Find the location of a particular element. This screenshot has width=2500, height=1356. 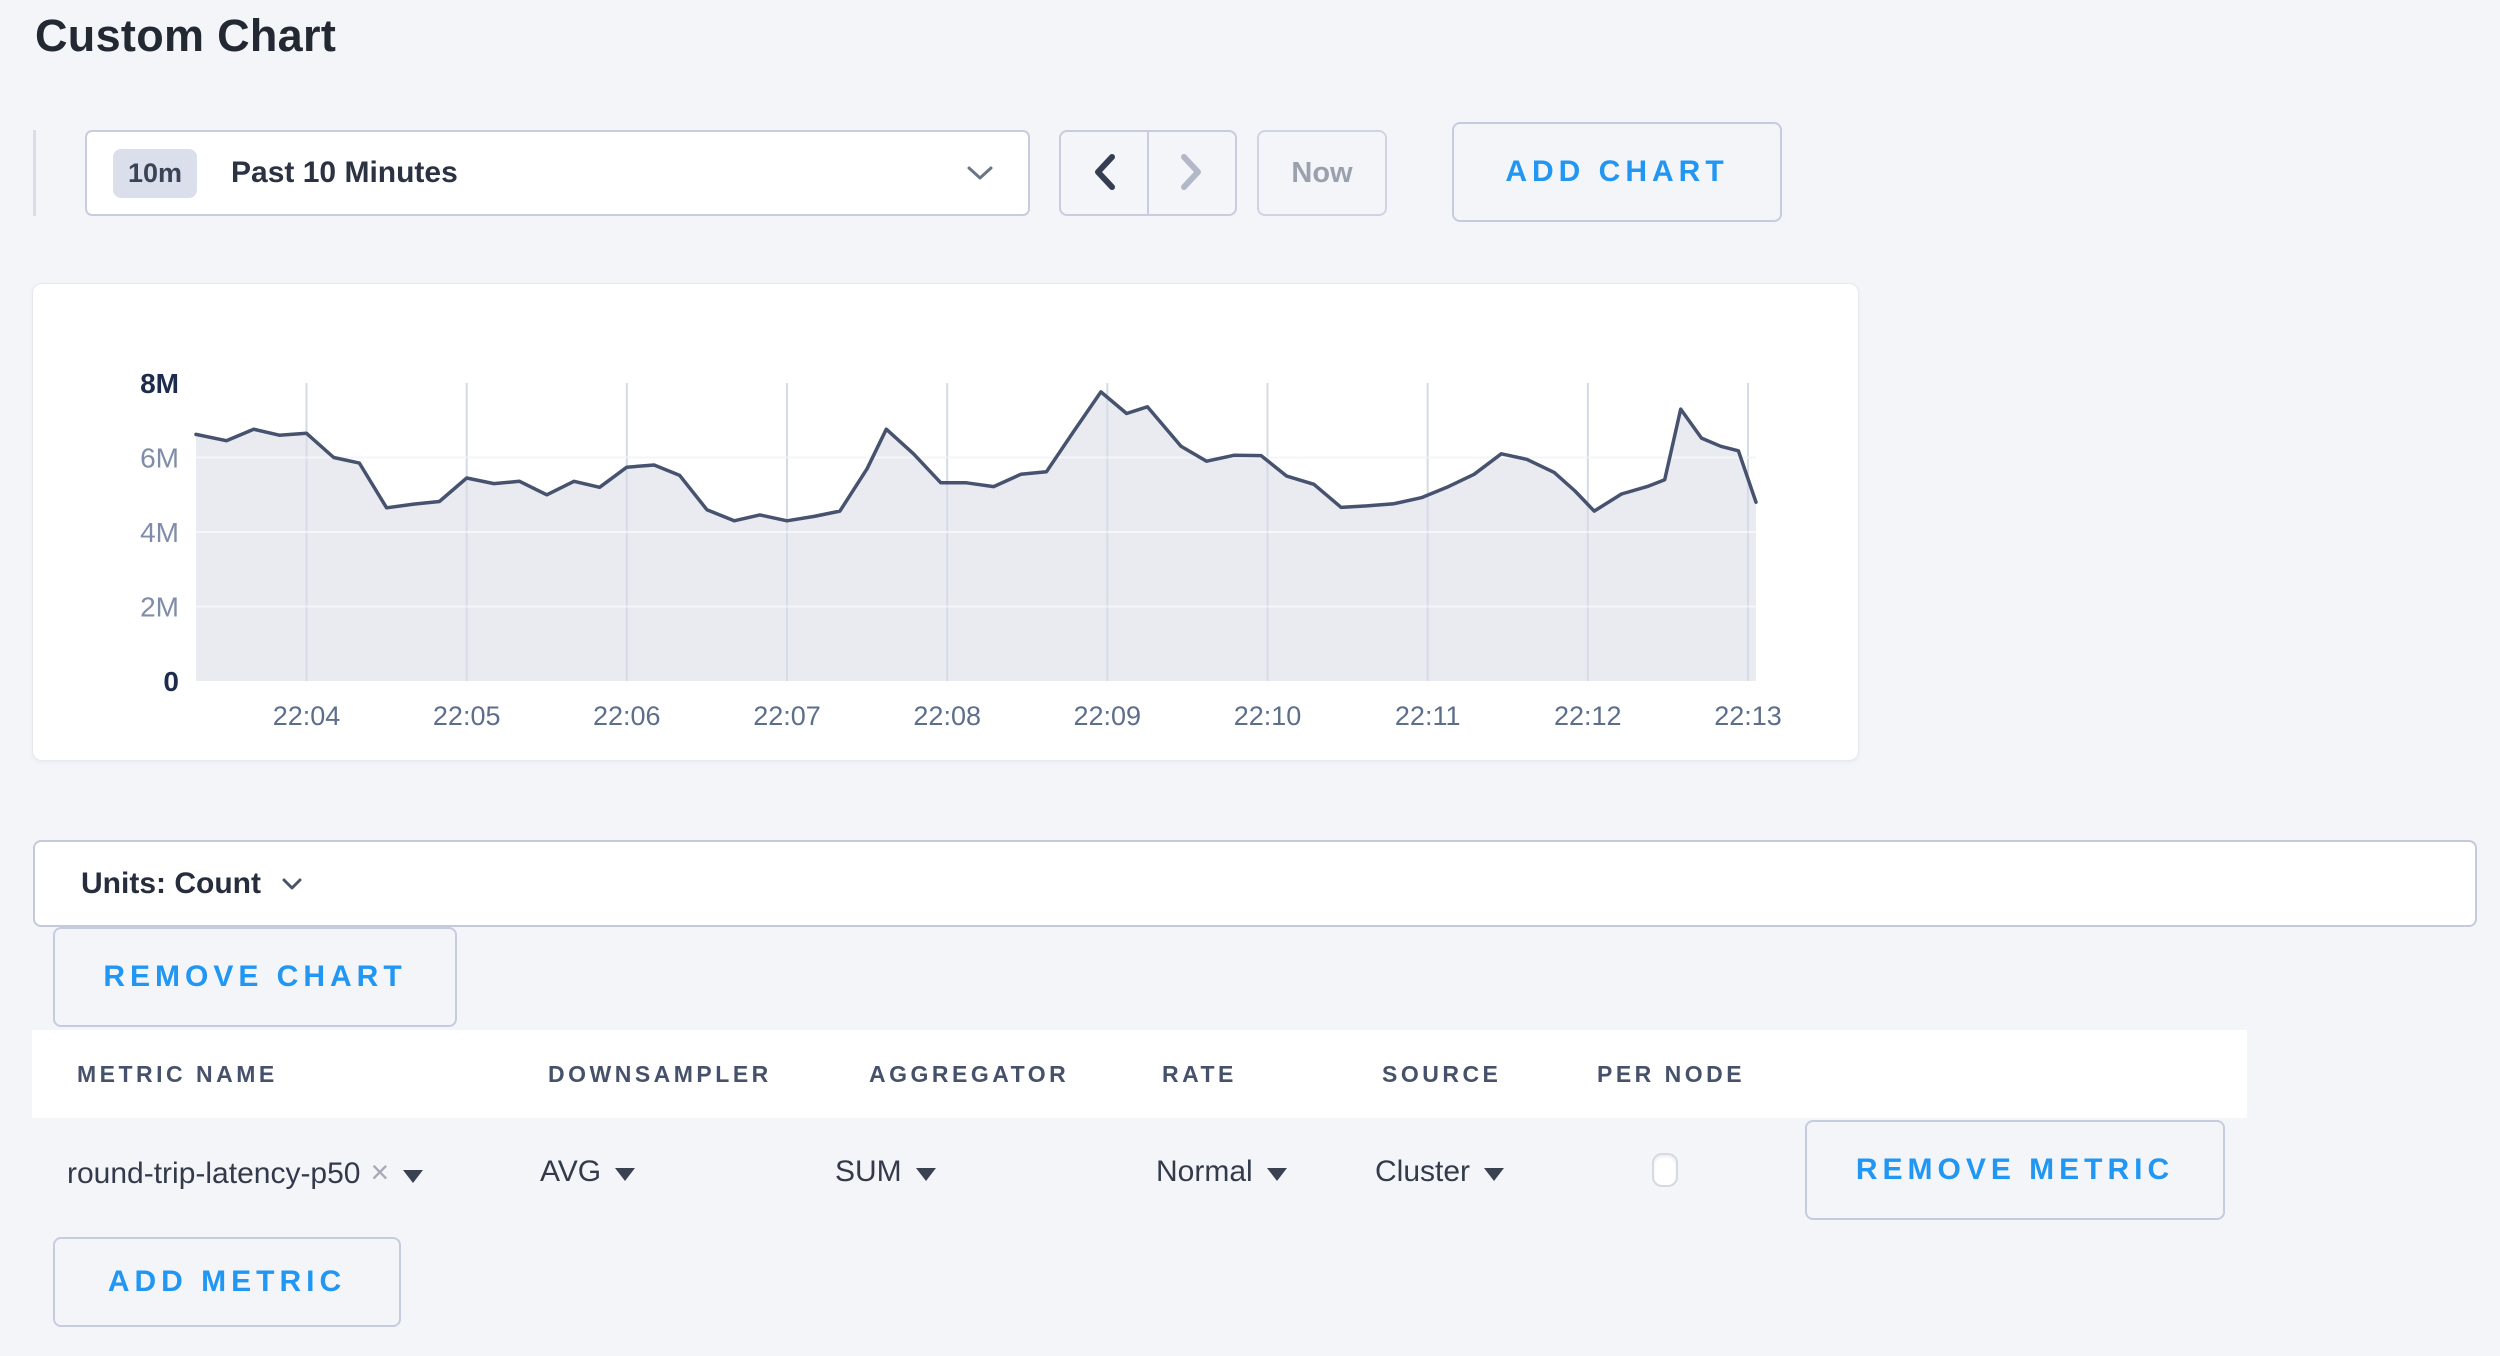

downsampler-select: AVG is located at coordinates (588, 1172).